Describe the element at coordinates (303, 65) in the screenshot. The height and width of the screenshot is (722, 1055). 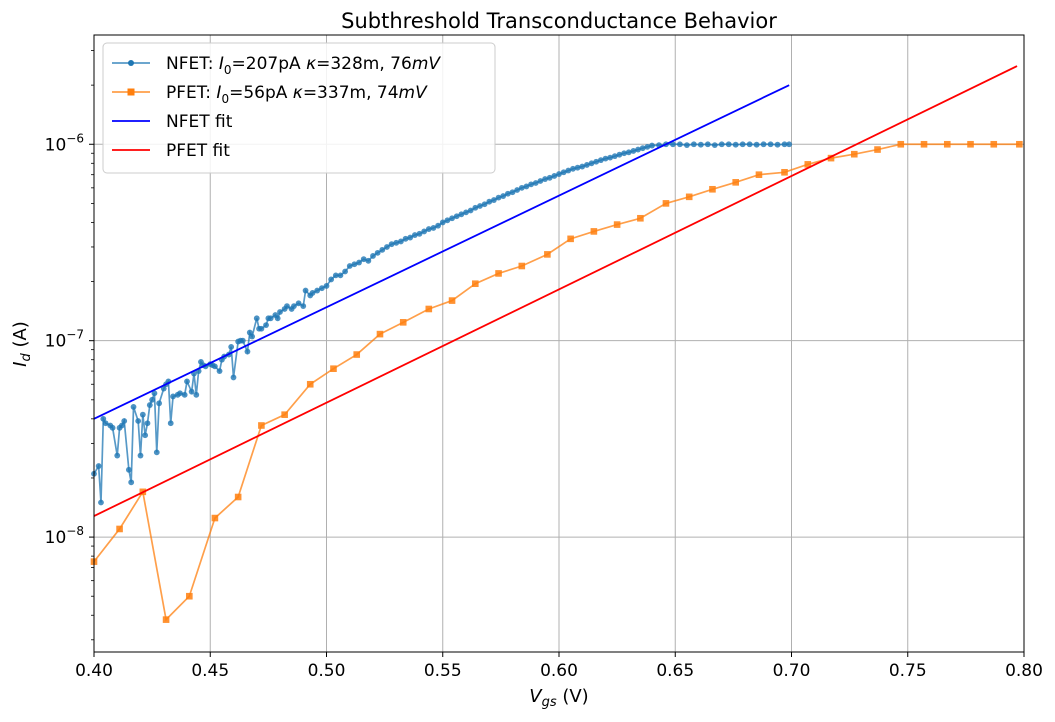
I see `legend-label: NFET: I0=207pA κ=328m, 76mV` at that location.